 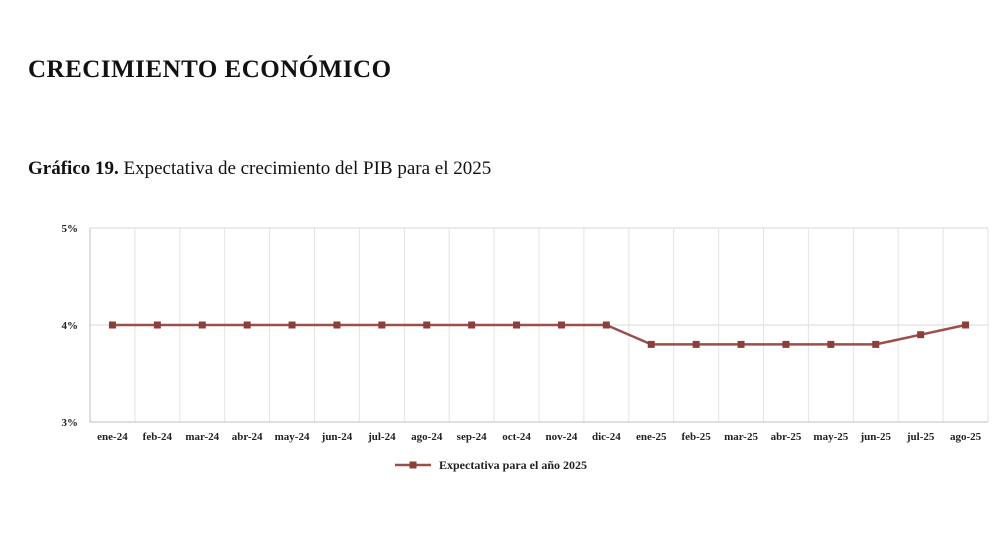 What do you see at coordinates (73, 168) in the screenshot?
I see `figure-caption-label: Gráfico 19.` at bounding box center [73, 168].